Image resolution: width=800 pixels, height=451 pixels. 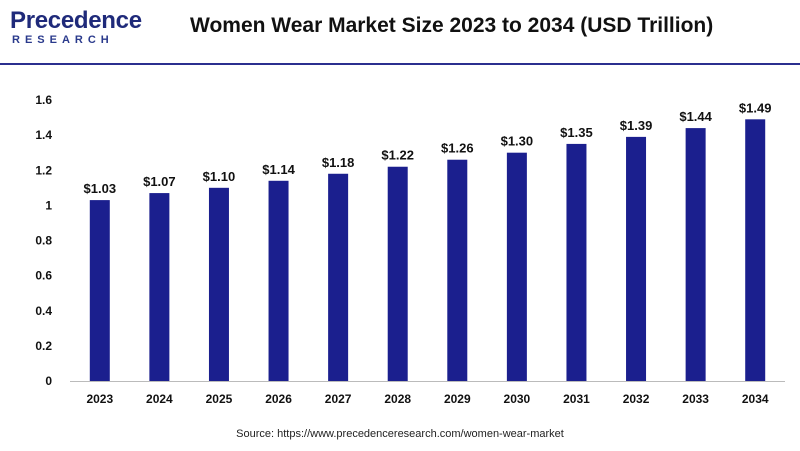 I want to click on y-tick-label: 1, so click(x=48, y=205).